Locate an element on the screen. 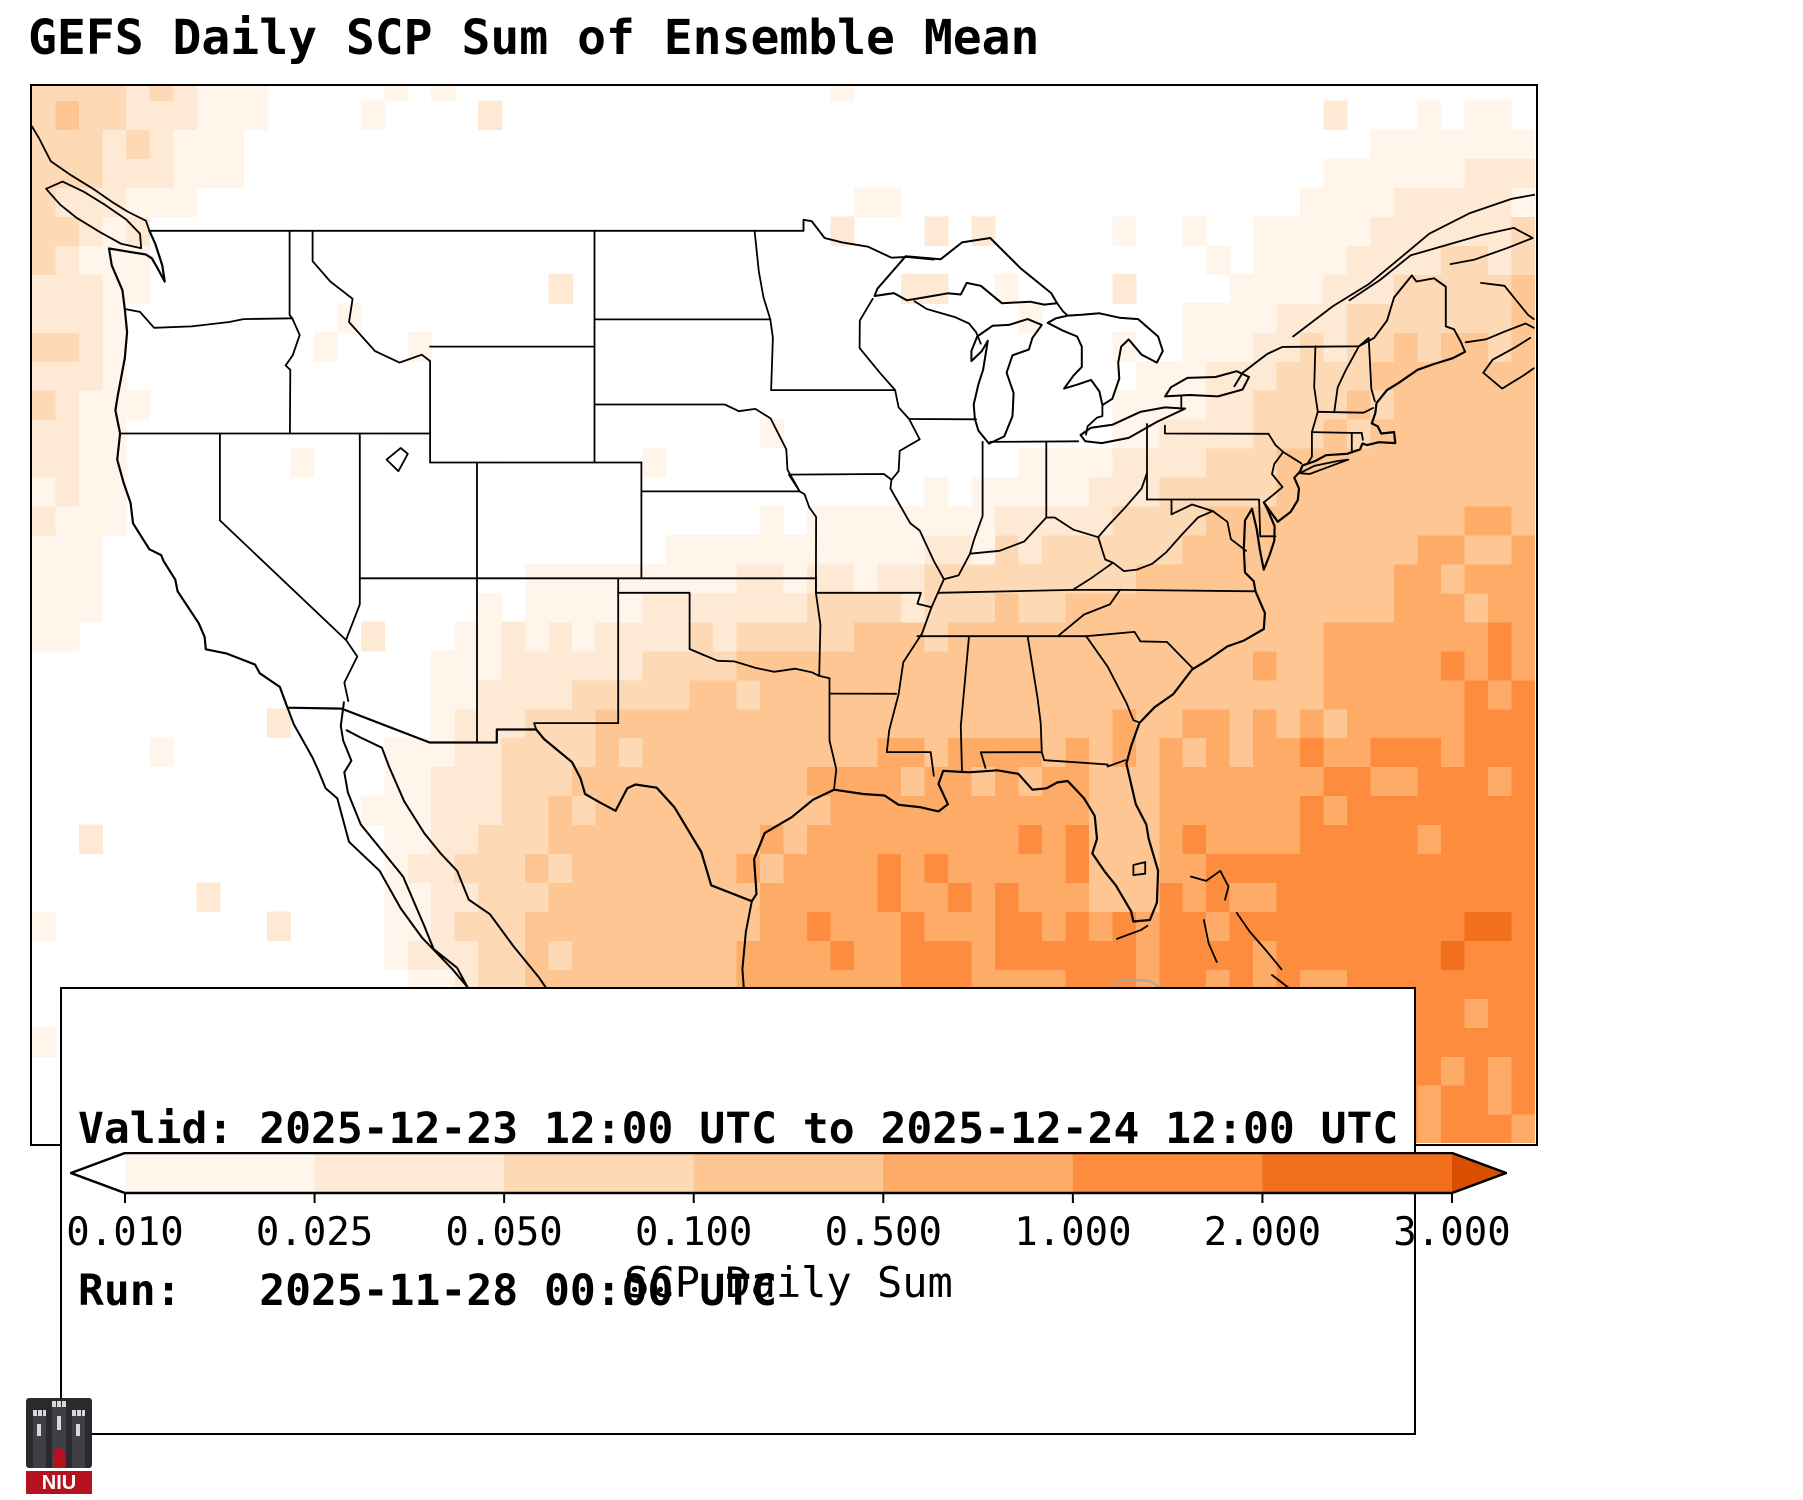 This screenshot has width=1803, height=1500. niu-castle-icon: NIU is located at coordinates (59, 1446).